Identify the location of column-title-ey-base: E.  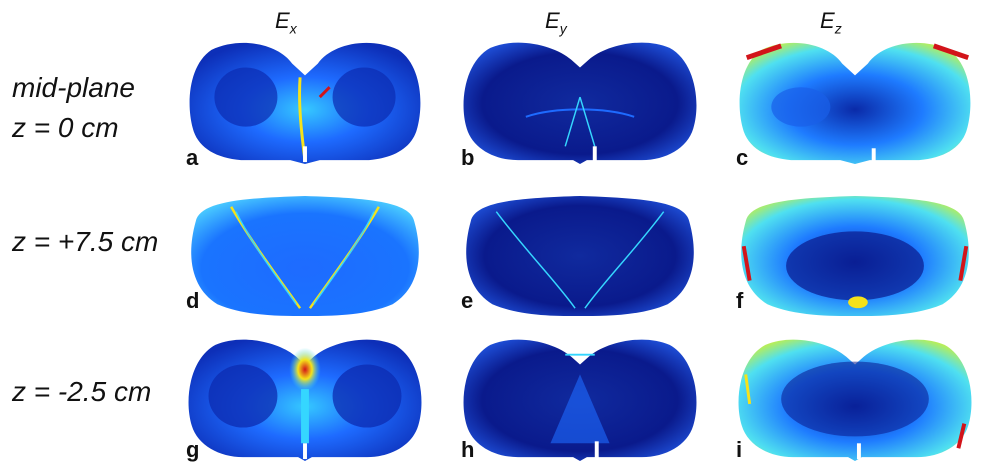
(552, 20).